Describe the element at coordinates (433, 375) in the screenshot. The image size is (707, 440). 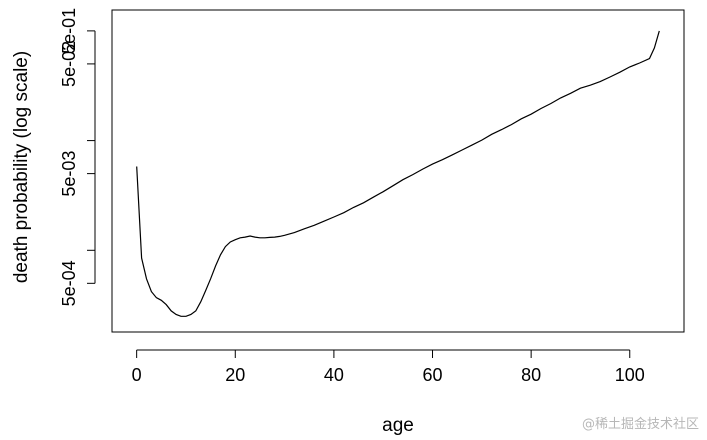
I see `x-tick-label: 60` at that location.